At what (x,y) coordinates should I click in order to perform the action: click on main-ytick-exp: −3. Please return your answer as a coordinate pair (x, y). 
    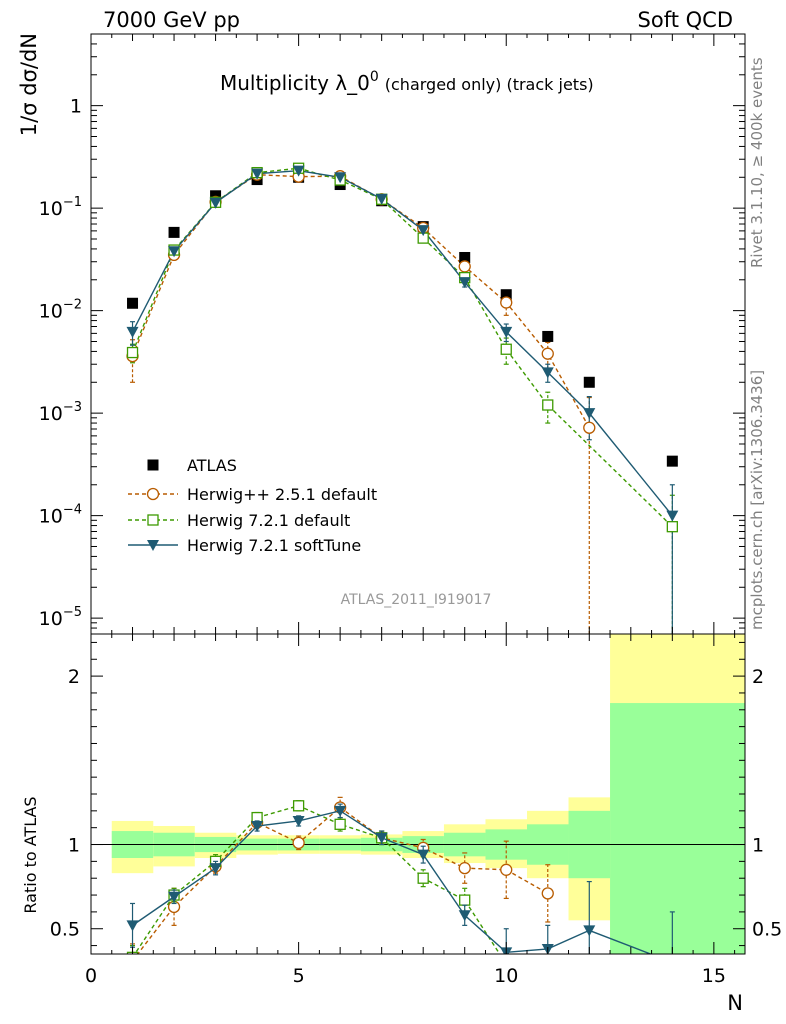
    Looking at the image, I should click on (72, 407).